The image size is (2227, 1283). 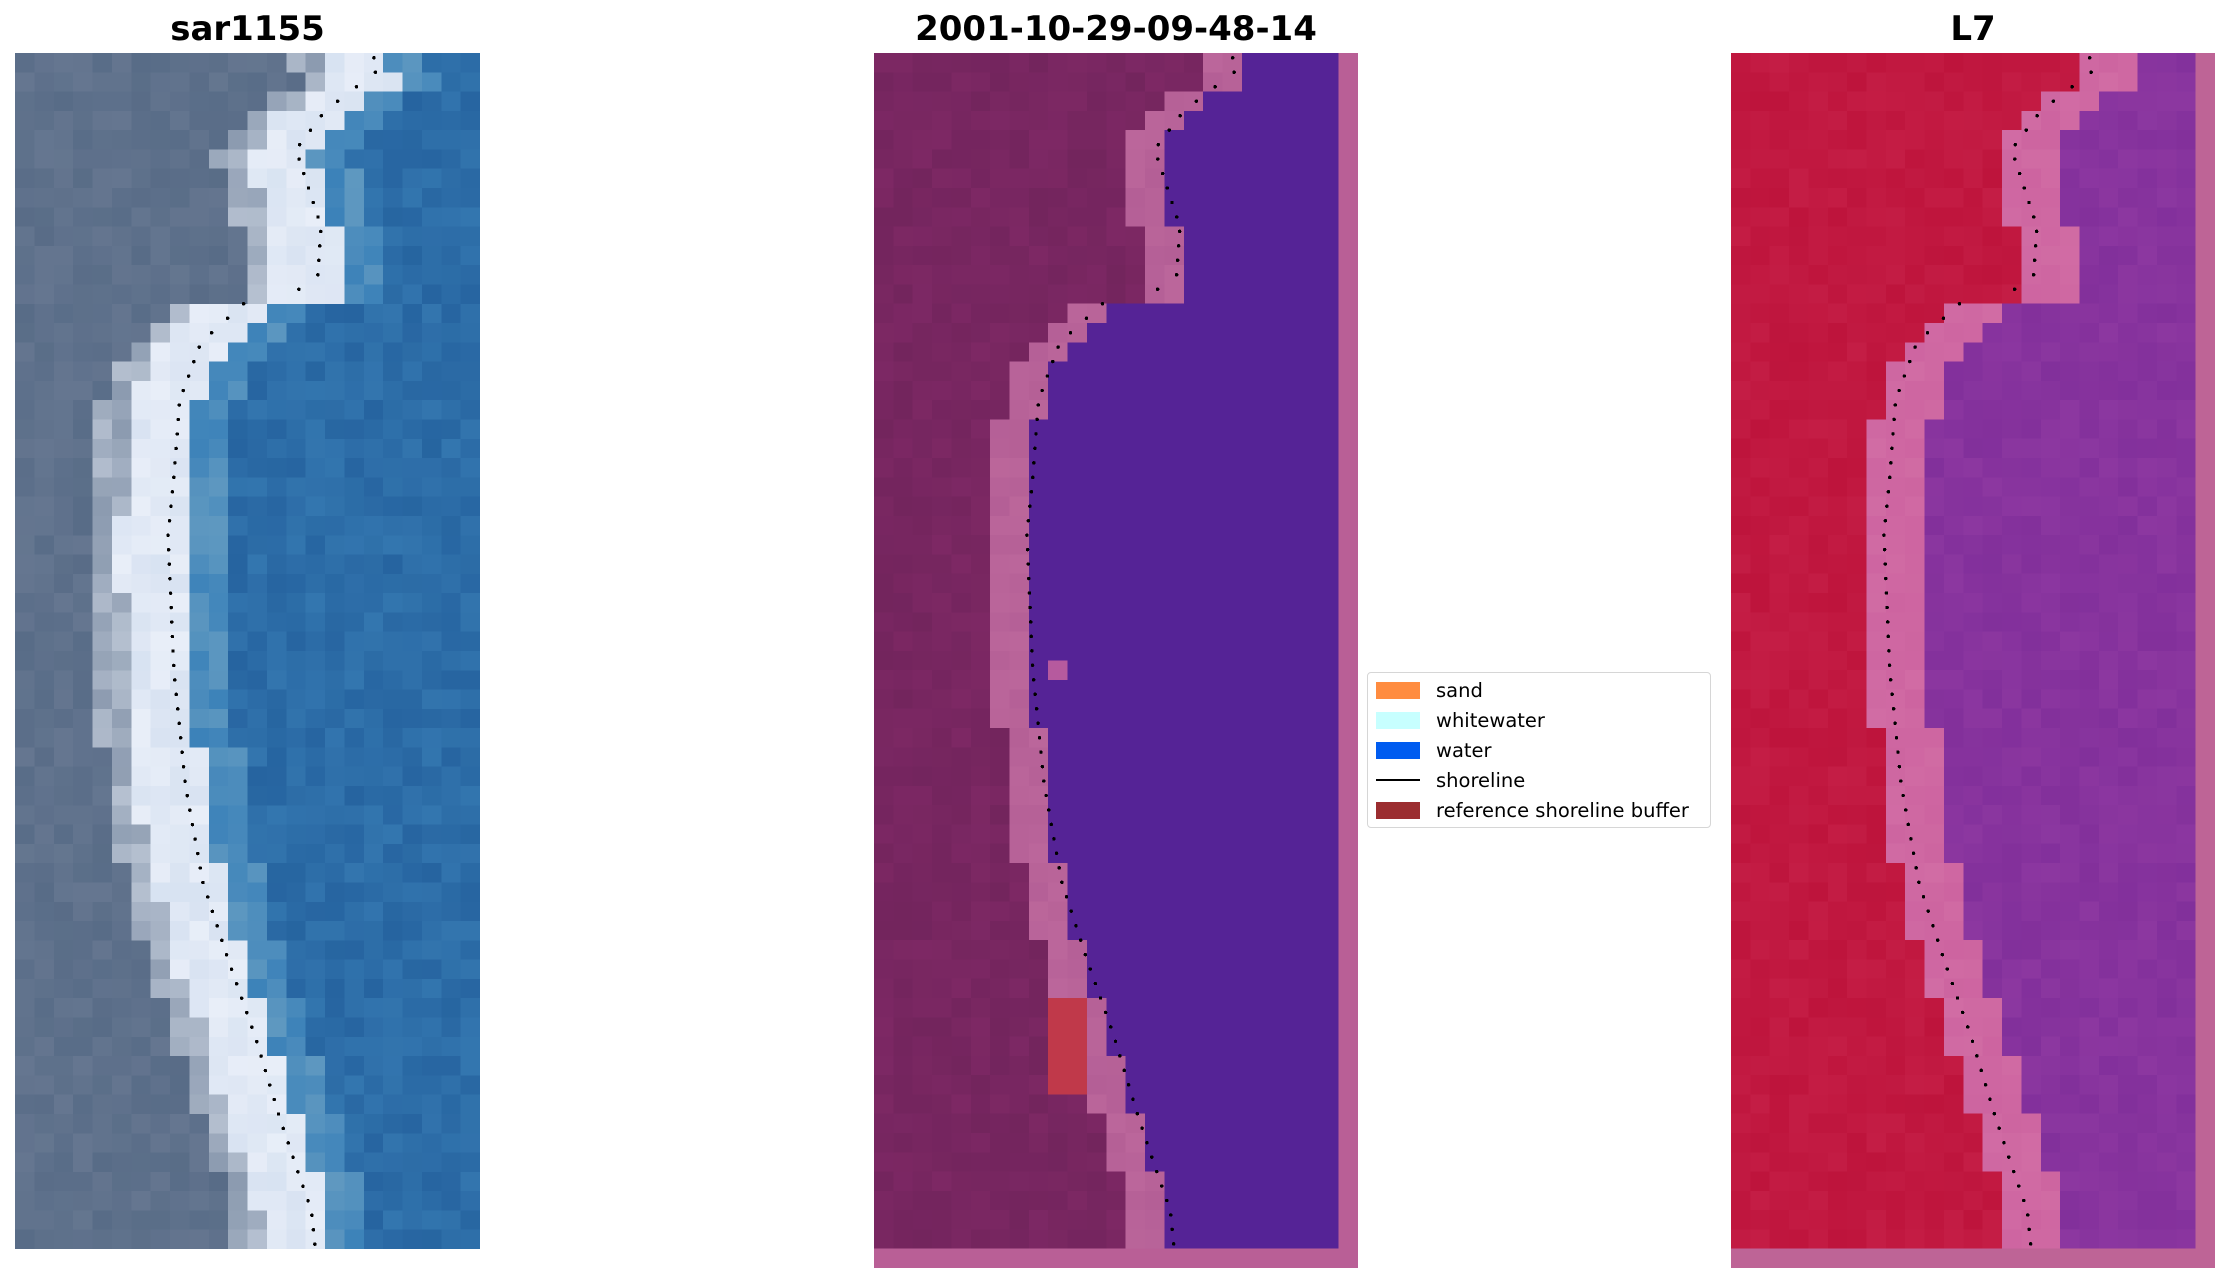 What do you see at coordinates (1481, 780) in the screenshot?
I see `legend-label-shoreline: shoreline` at bounding box center [1481, 780].